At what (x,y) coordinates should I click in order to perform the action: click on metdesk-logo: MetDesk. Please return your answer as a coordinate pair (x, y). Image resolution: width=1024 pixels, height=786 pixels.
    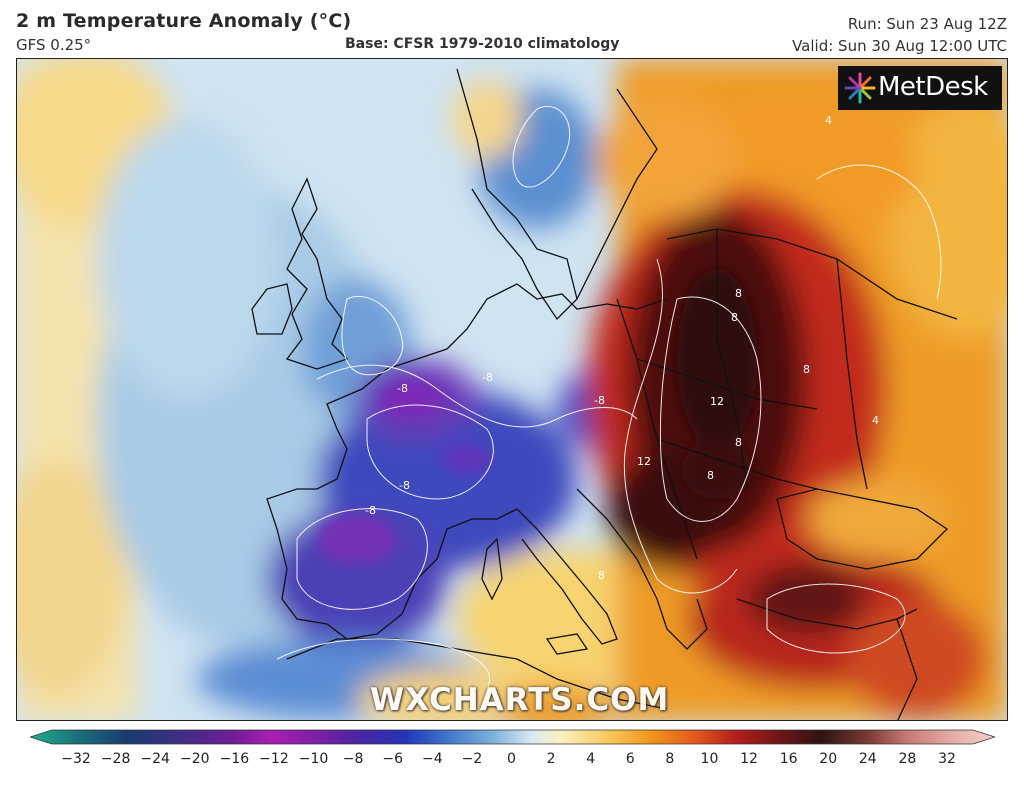
    Looking at the image, I should click on (920, 88).